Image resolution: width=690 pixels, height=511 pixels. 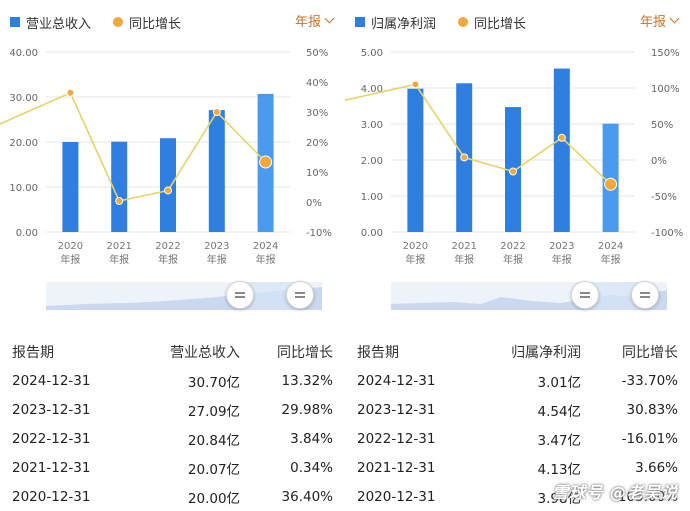 I want to click on table-row: 2023-12-31 4.54亿 30.83%, so click(x=517, y=409).